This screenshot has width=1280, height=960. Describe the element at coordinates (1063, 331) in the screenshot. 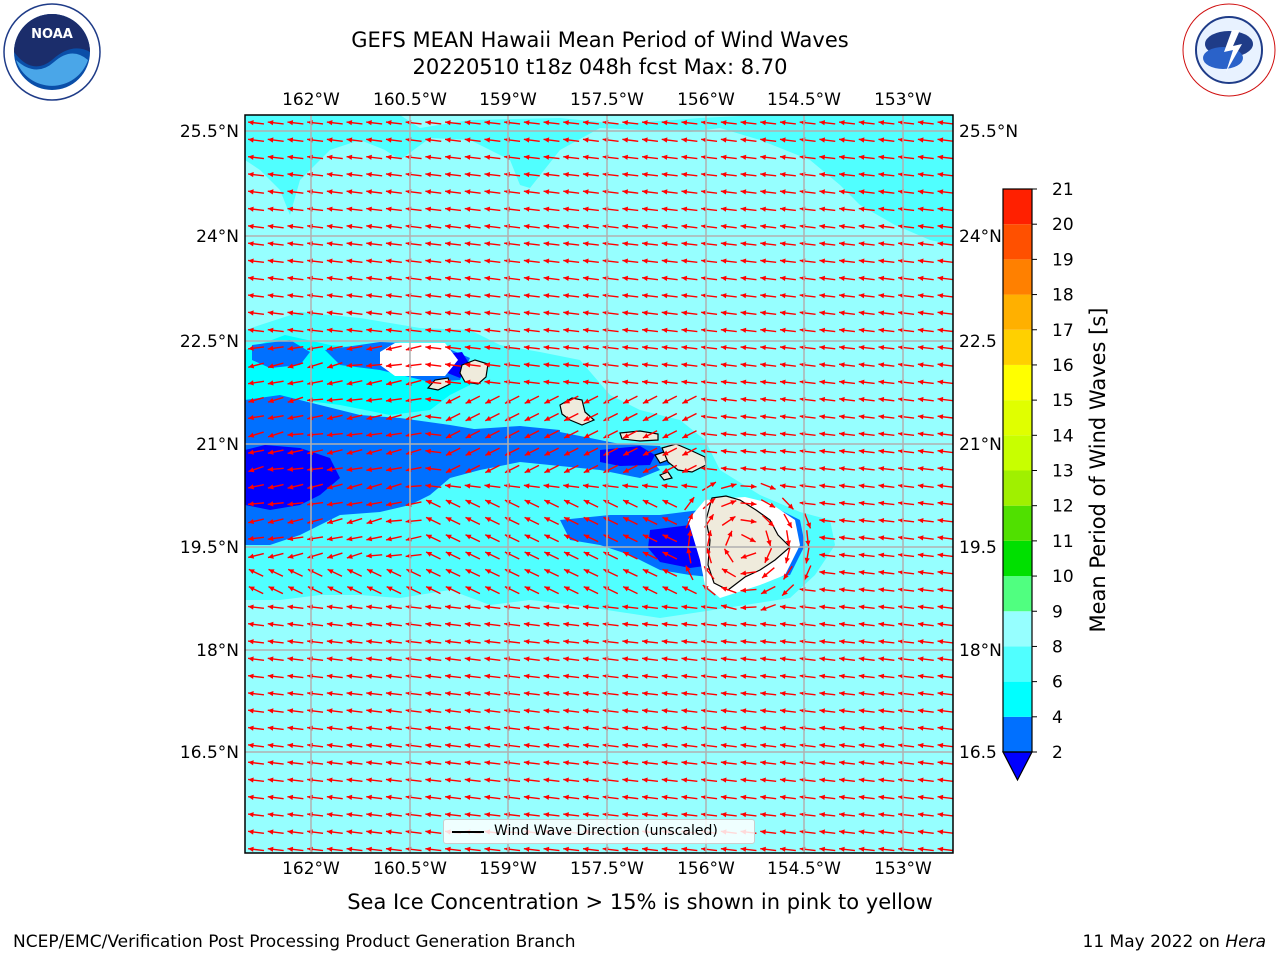

I see `colorbar-tick-label: 17` at that location.